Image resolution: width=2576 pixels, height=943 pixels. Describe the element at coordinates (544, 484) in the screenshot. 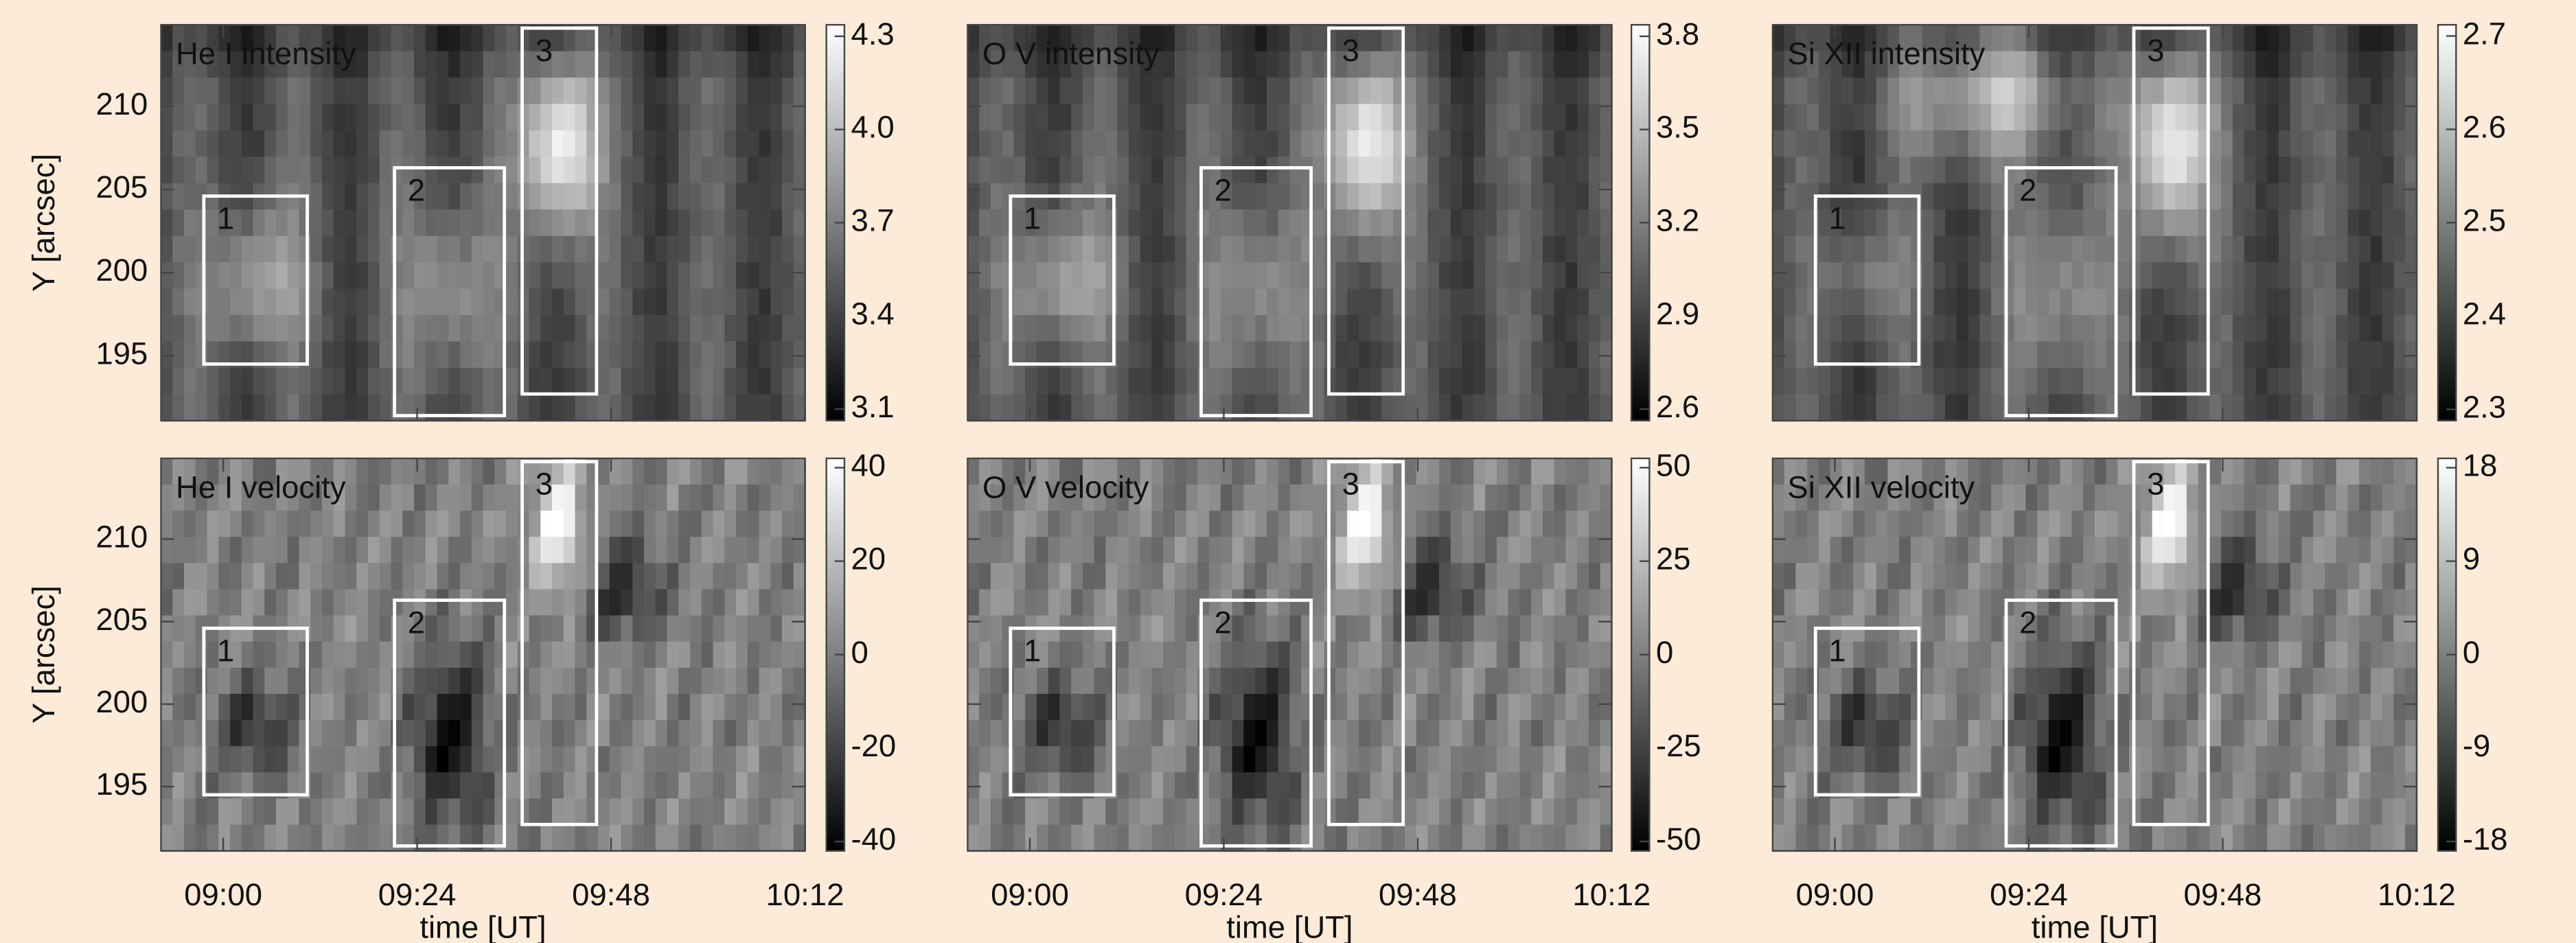

I see `region-label: 3` at that location.